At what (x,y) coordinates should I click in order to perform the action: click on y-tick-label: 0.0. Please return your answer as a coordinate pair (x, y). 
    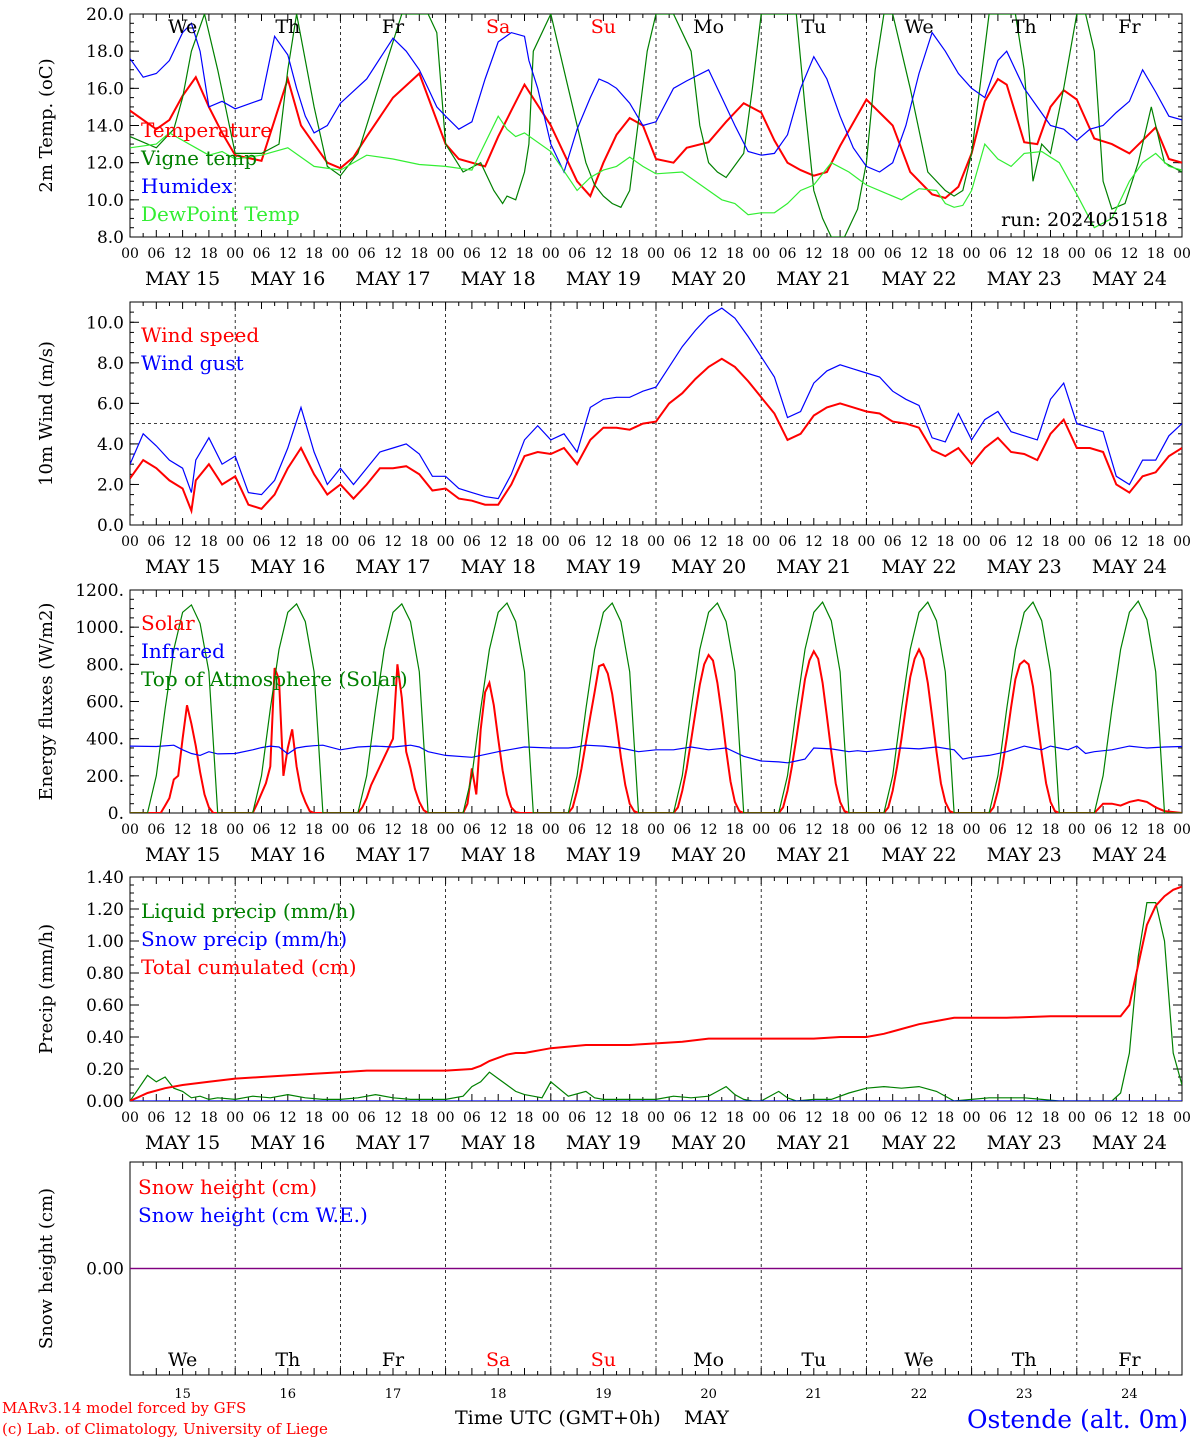
    Looking at the image, I should click on (110, 526).